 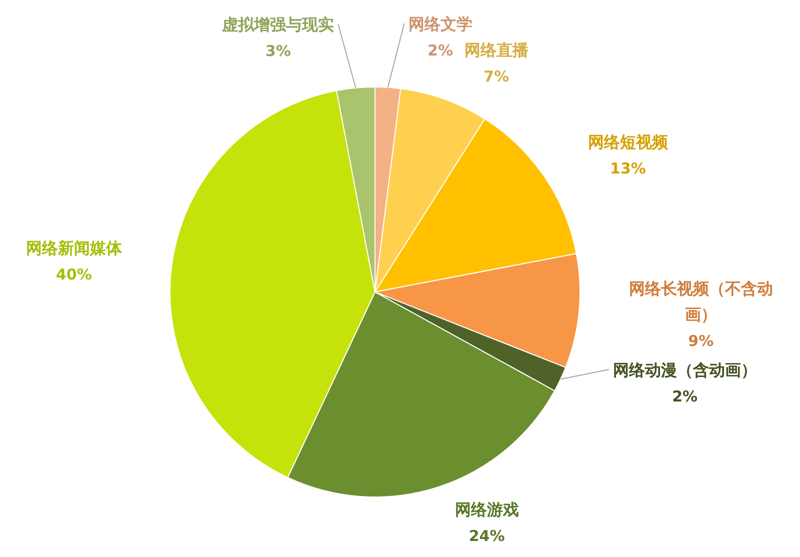 What do you see at coordinates (701, 341) in the screenshot?
I see `data-label: 9%` at bounding box center [701, 341].